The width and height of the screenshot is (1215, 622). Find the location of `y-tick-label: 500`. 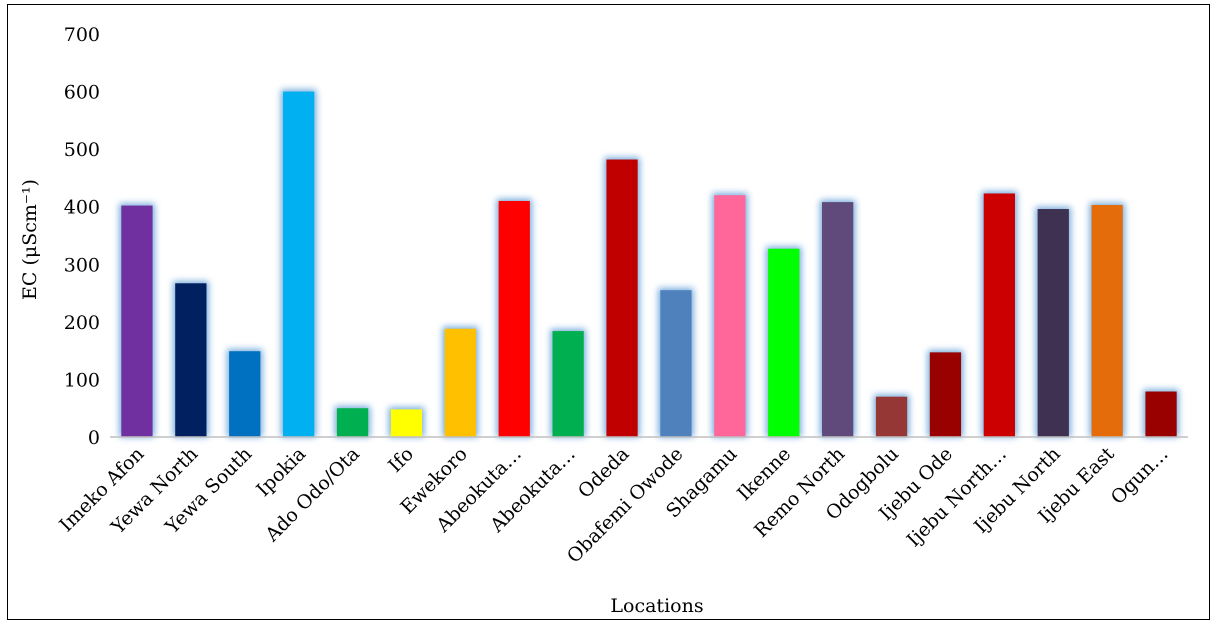

y-tick-label: 500 is located at coordinates (82, 150).